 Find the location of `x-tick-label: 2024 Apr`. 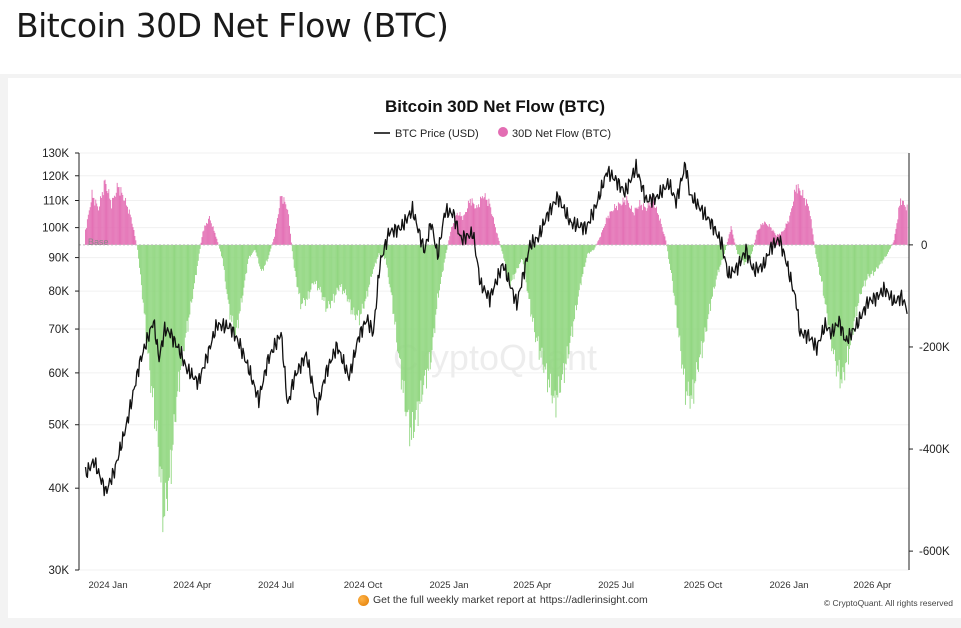

x-tick-label: 2024 Apr is located at coordinates (192, 585).